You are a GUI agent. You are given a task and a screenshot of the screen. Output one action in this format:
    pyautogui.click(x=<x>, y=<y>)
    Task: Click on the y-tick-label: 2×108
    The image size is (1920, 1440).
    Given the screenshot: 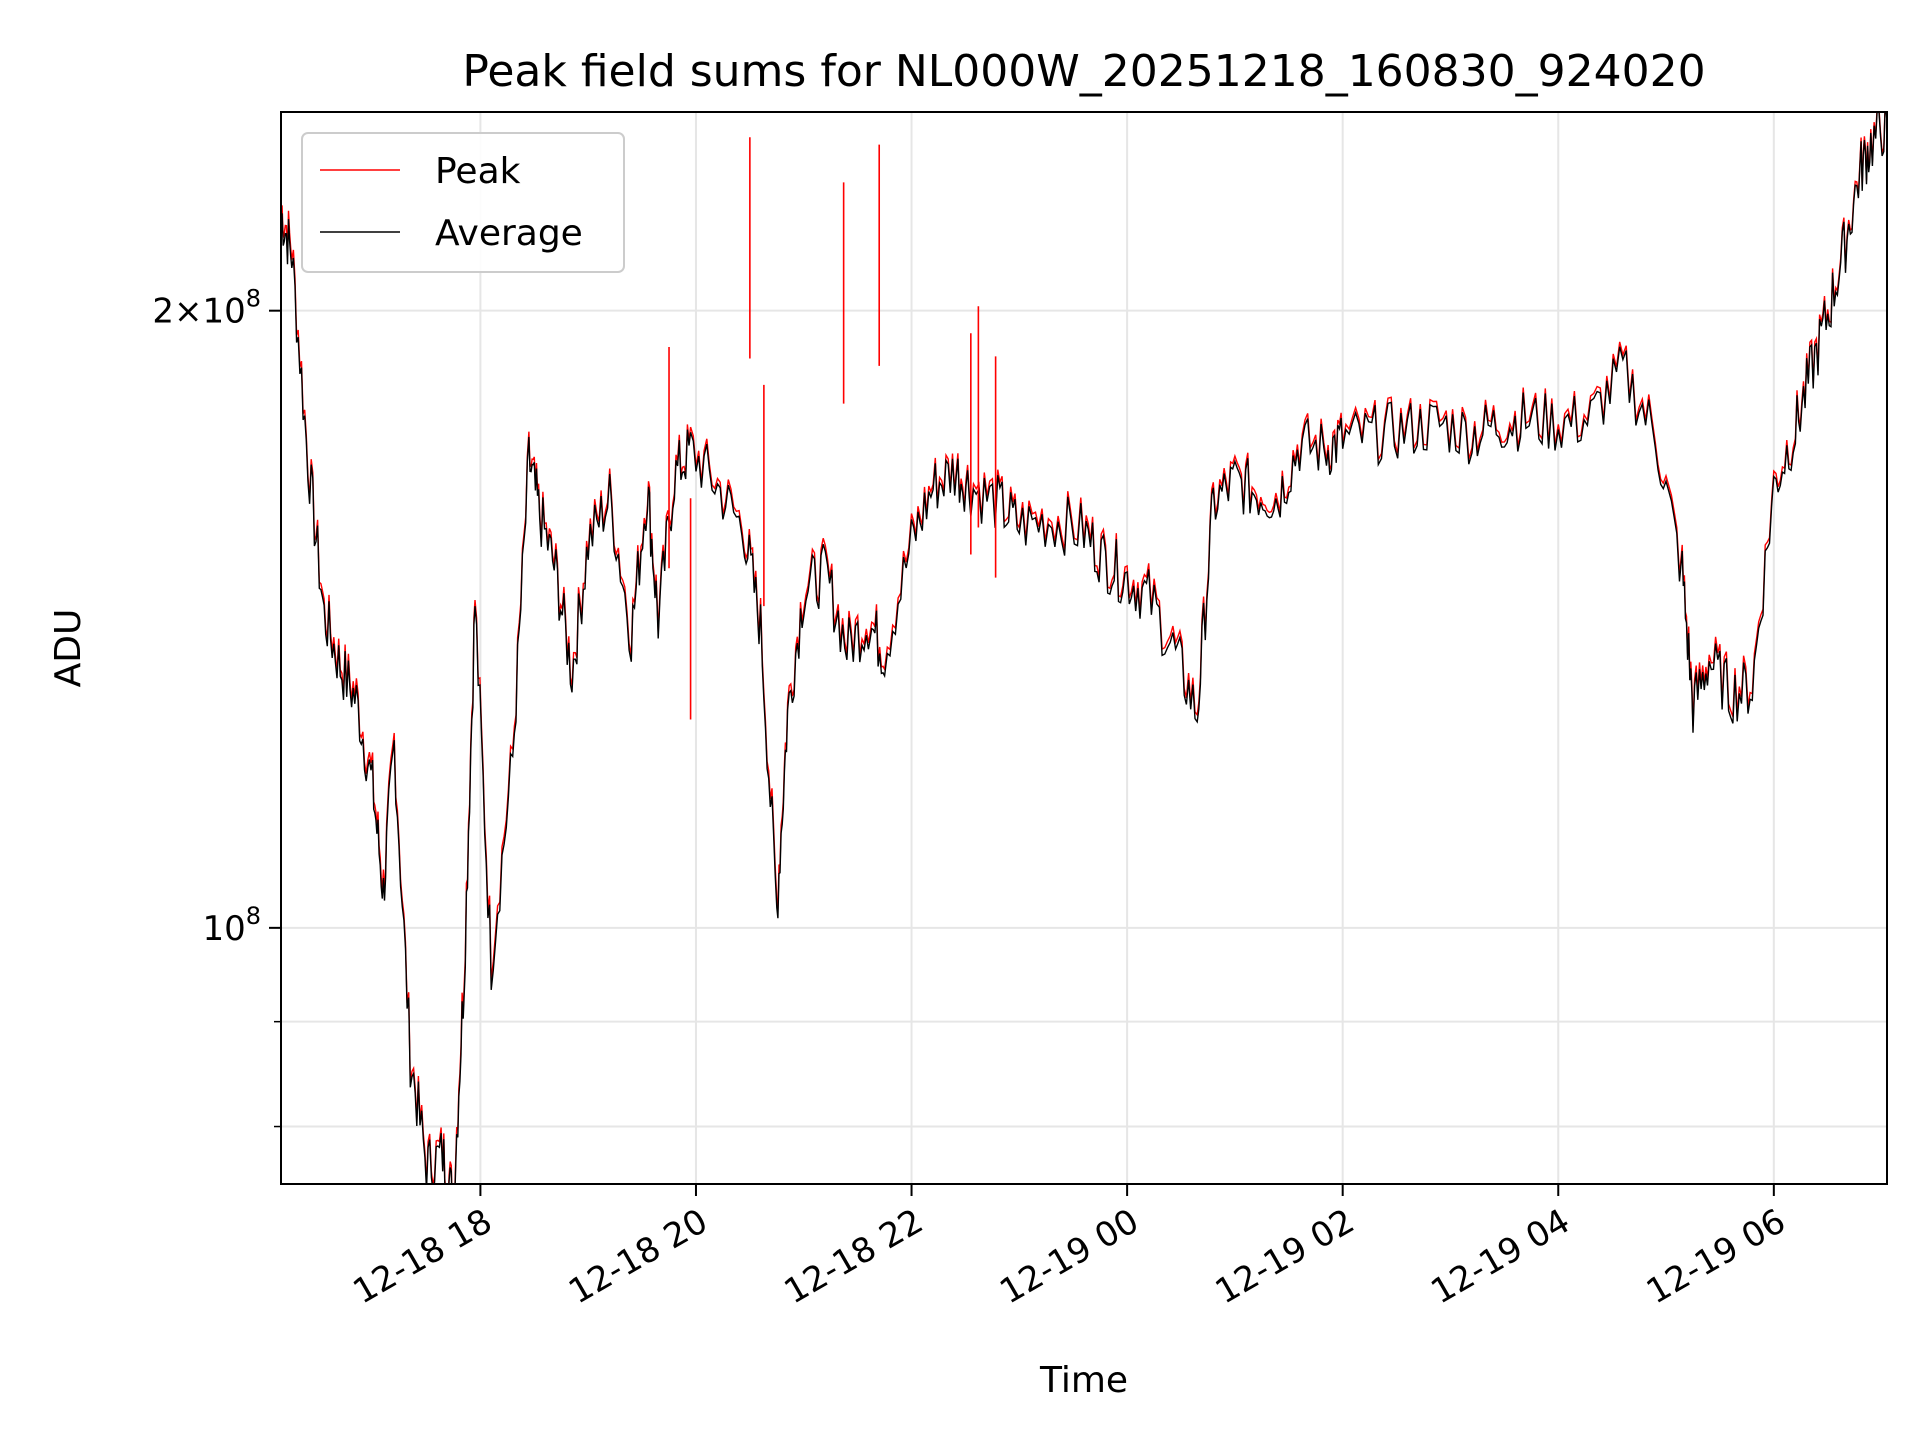 What is the action you would take?
    pyautogui.click(x=206, y=308)
    